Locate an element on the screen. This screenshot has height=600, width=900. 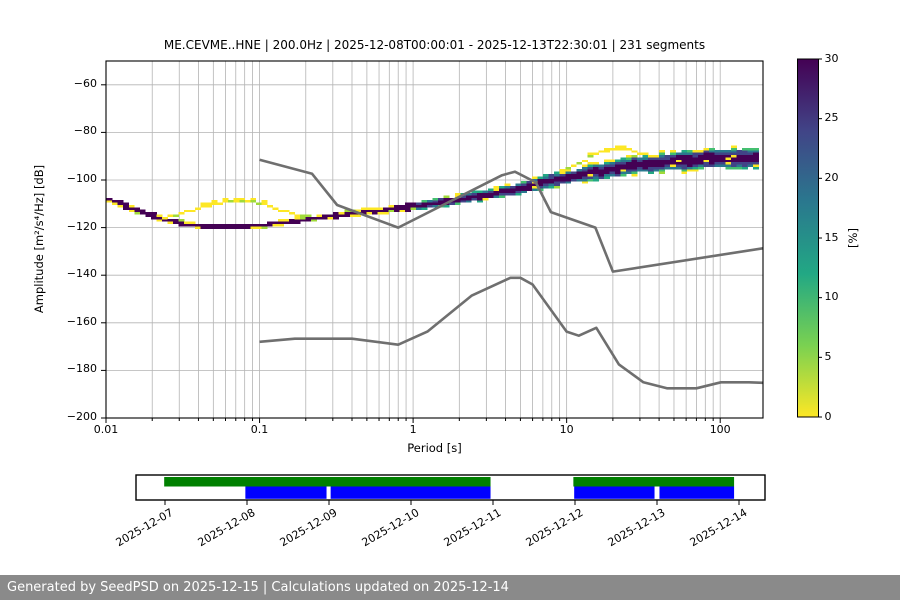
y-axis-label: Amplitude [m²/s⁴/Hz] [dB] is located at coordinates (39, 239).